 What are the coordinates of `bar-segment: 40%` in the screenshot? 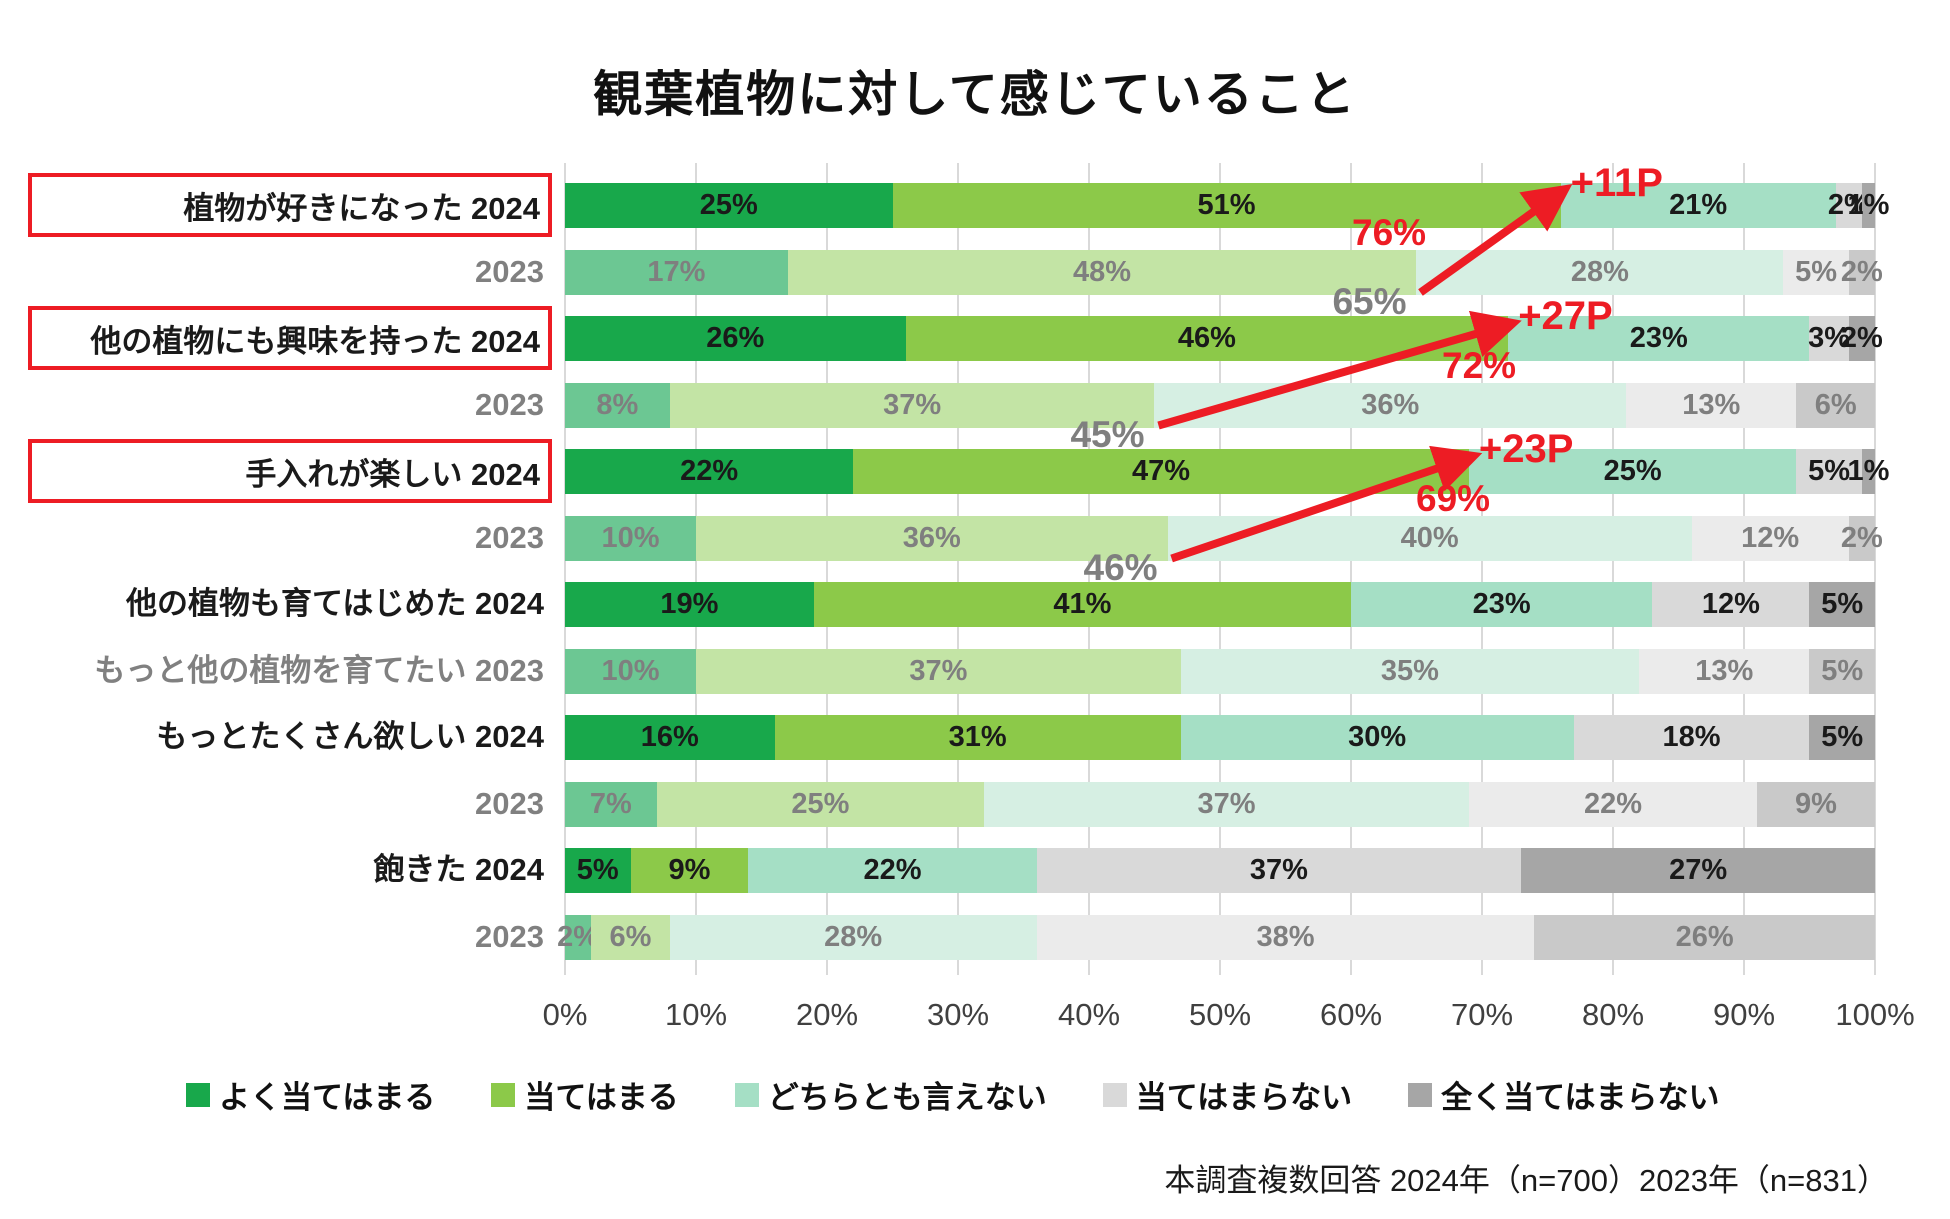 It's located at (1429, 538).